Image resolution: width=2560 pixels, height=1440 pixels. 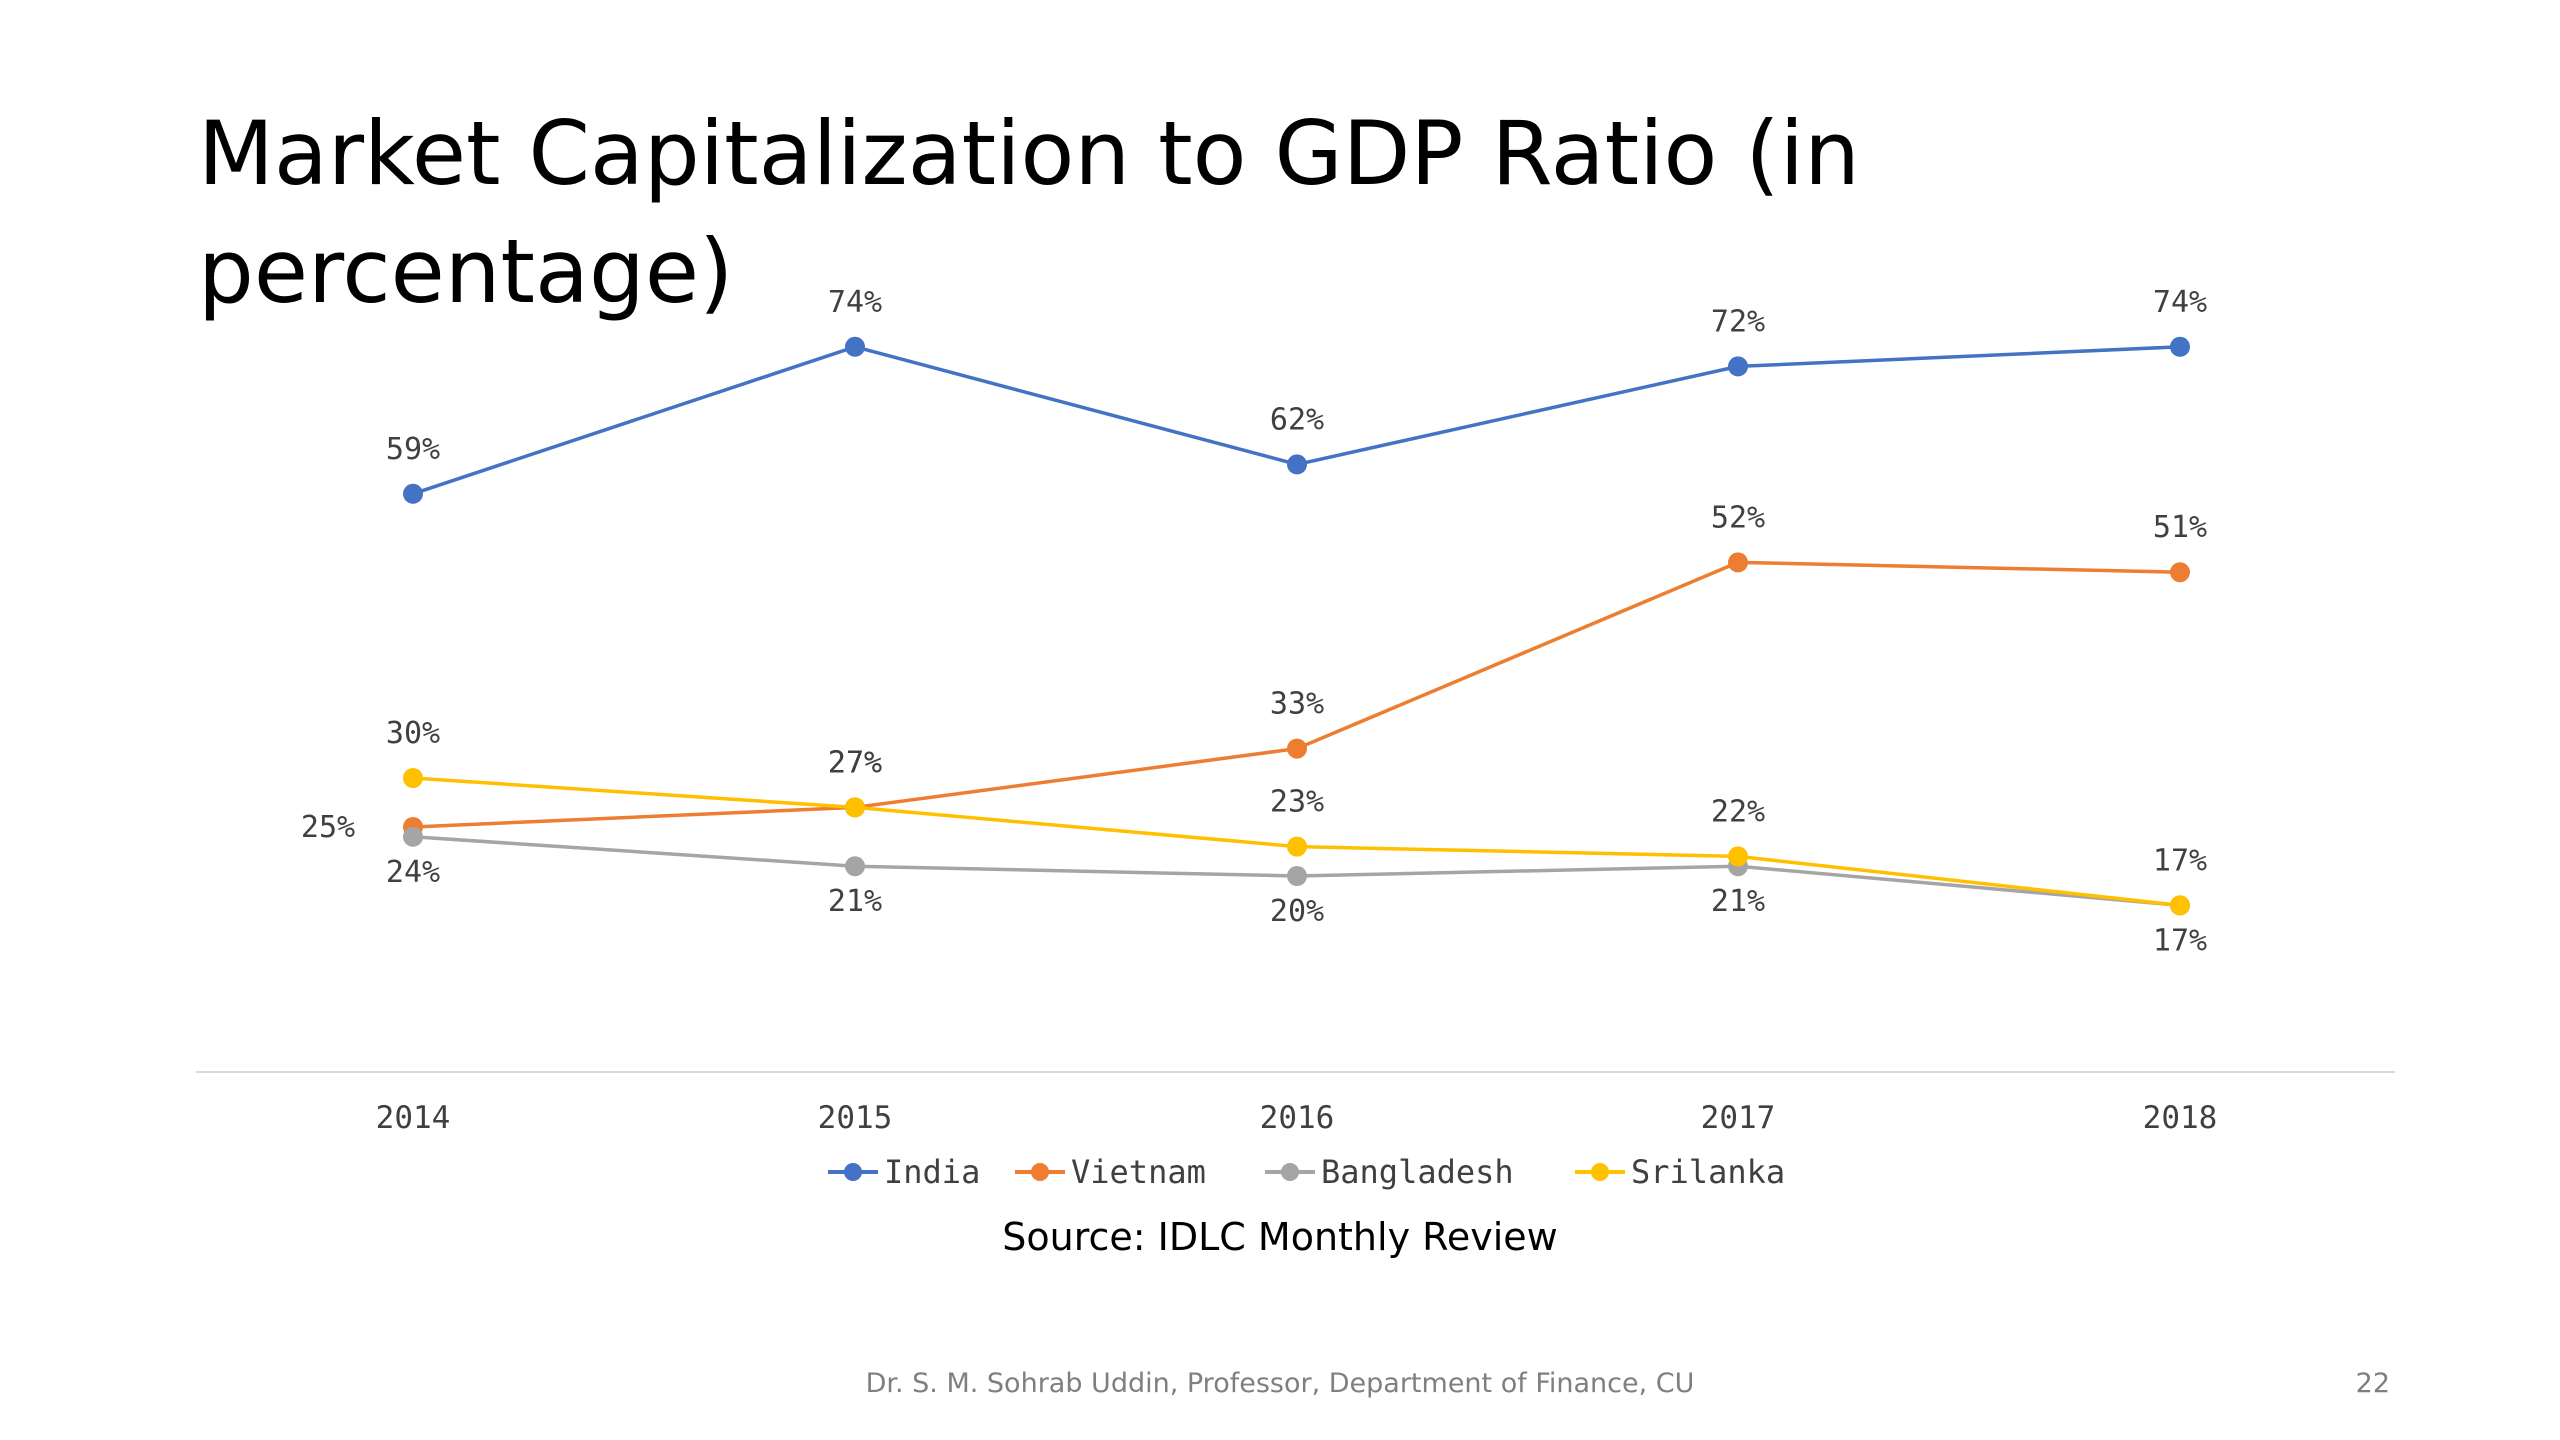 I want to click on data-label-bangladesh-2018: 17%, so click(x=2180, y=940).